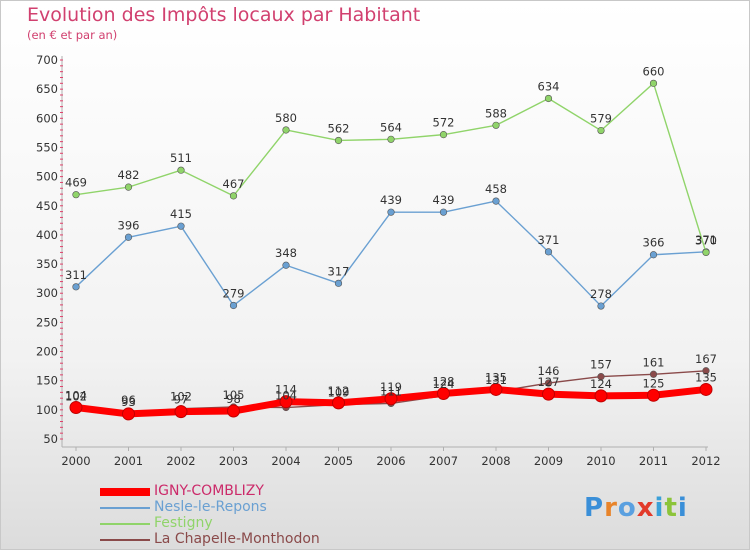 The image size is (750, 550). Describe the element at coordinates (50, 439) in the screenshot. I see `y-tick-label: 50` at that location.